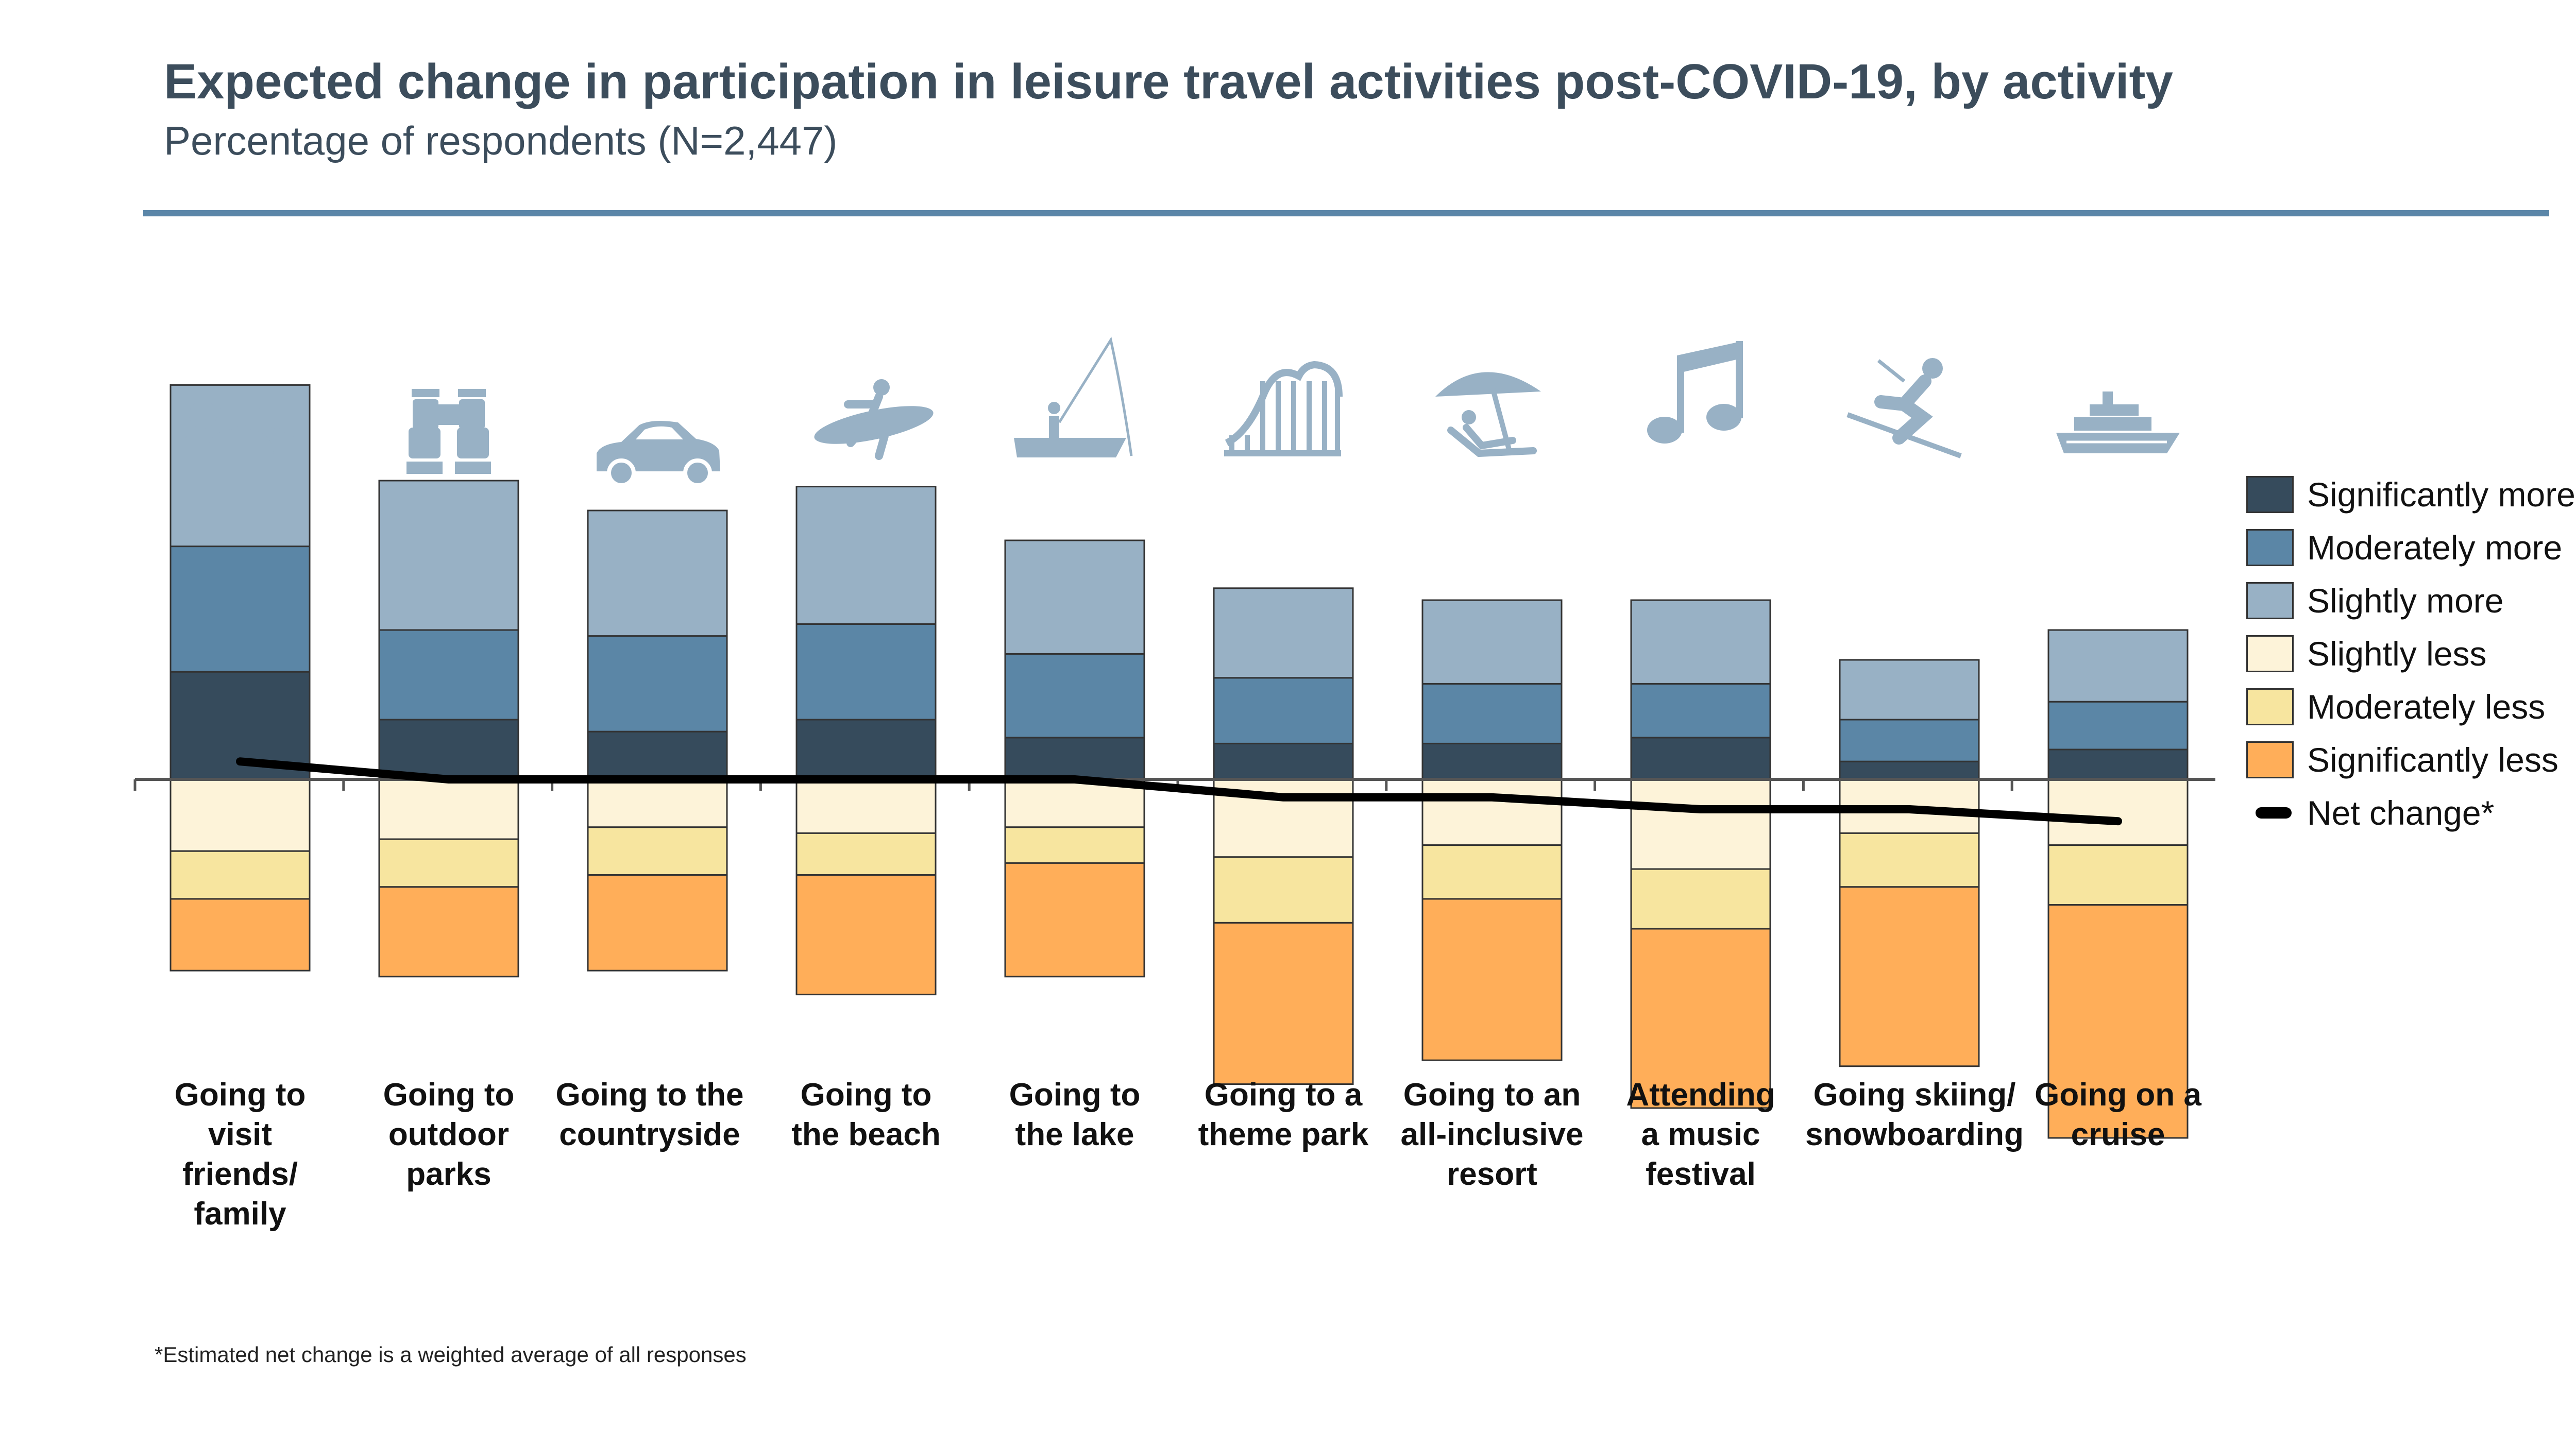  I want to click on legend-item-moderately-more: Moderately more, so click(2404, 547).